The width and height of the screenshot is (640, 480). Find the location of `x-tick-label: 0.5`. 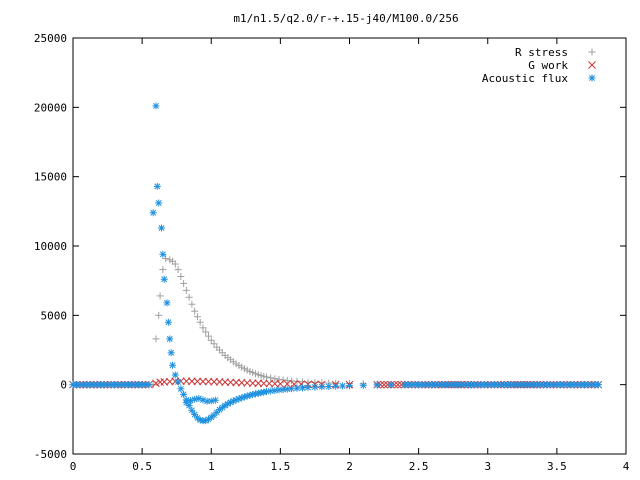

x-tick-label: 0.5 is located at coordinates (142, 466).